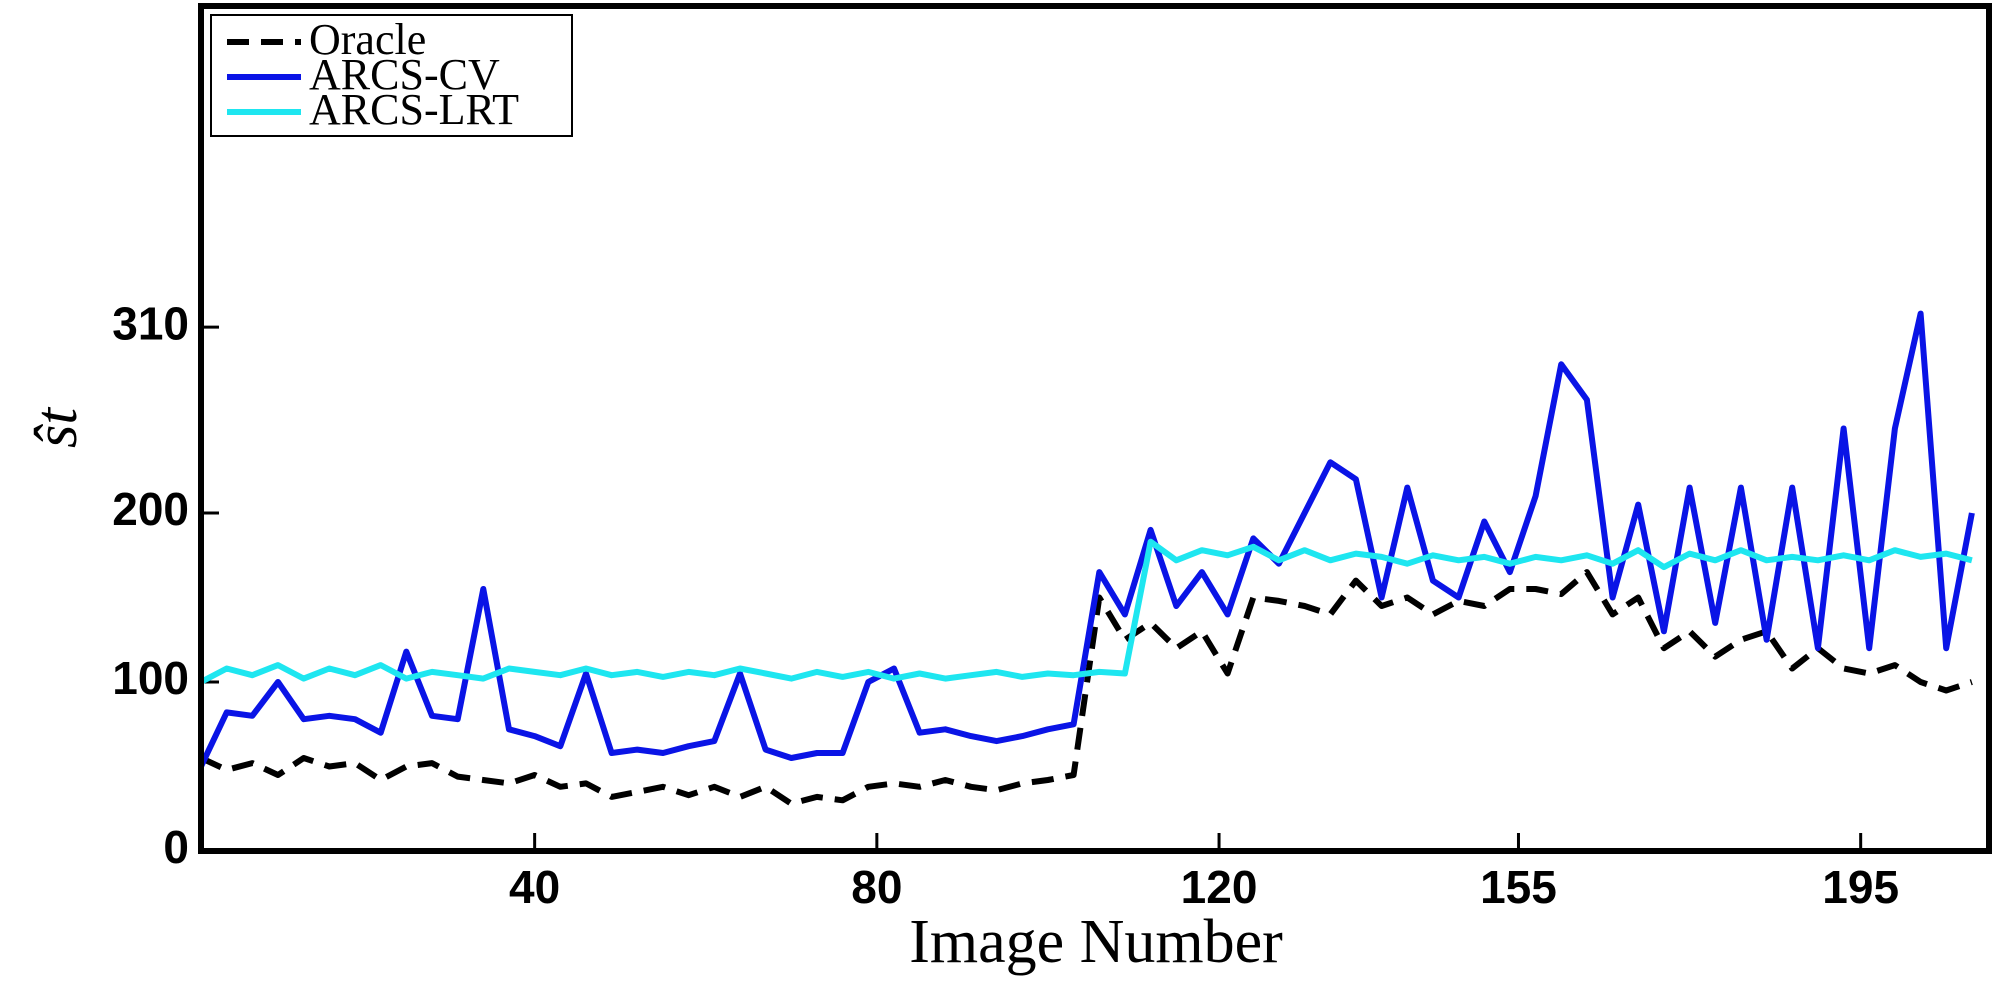 This screenshot has height=1000, width=1998. Describe the element at coordinates (1096, 942) in the screenshot. I see `x-axis-label: Image Number` at that location.